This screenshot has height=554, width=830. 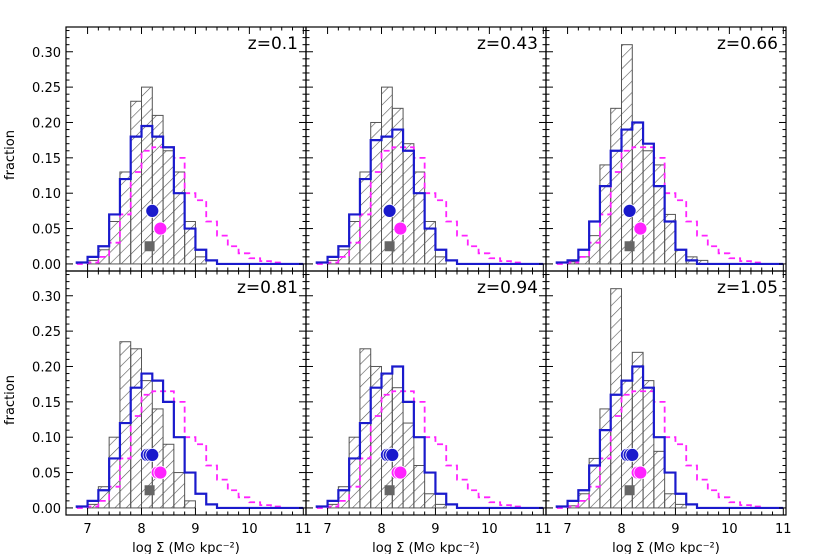 I want to click on panel-6: z=1.05, so click(x=666, y=393).